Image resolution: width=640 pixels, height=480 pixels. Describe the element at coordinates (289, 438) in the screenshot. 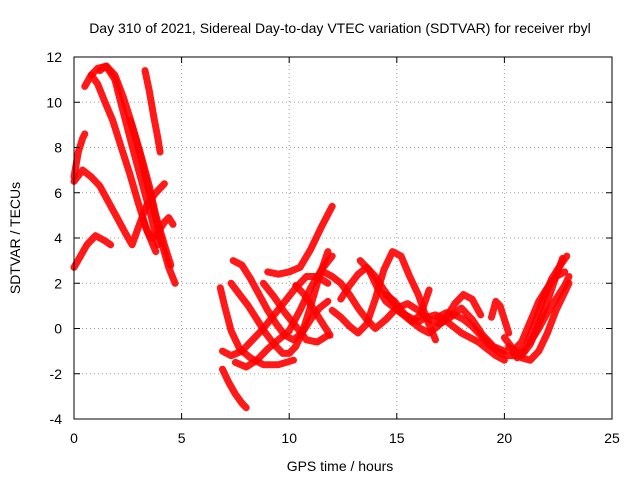

I see `x-tick-label: 10` at that location.